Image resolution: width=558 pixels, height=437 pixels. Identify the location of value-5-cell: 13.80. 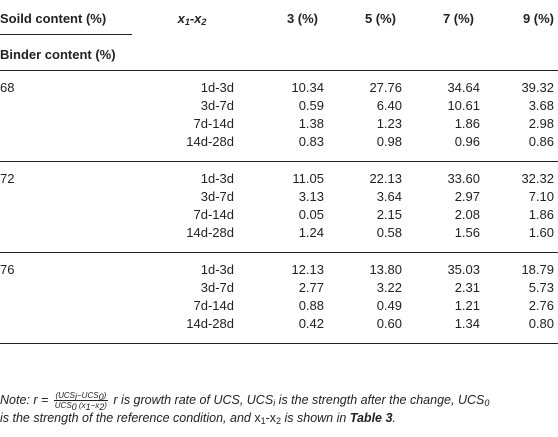
(363, 265).